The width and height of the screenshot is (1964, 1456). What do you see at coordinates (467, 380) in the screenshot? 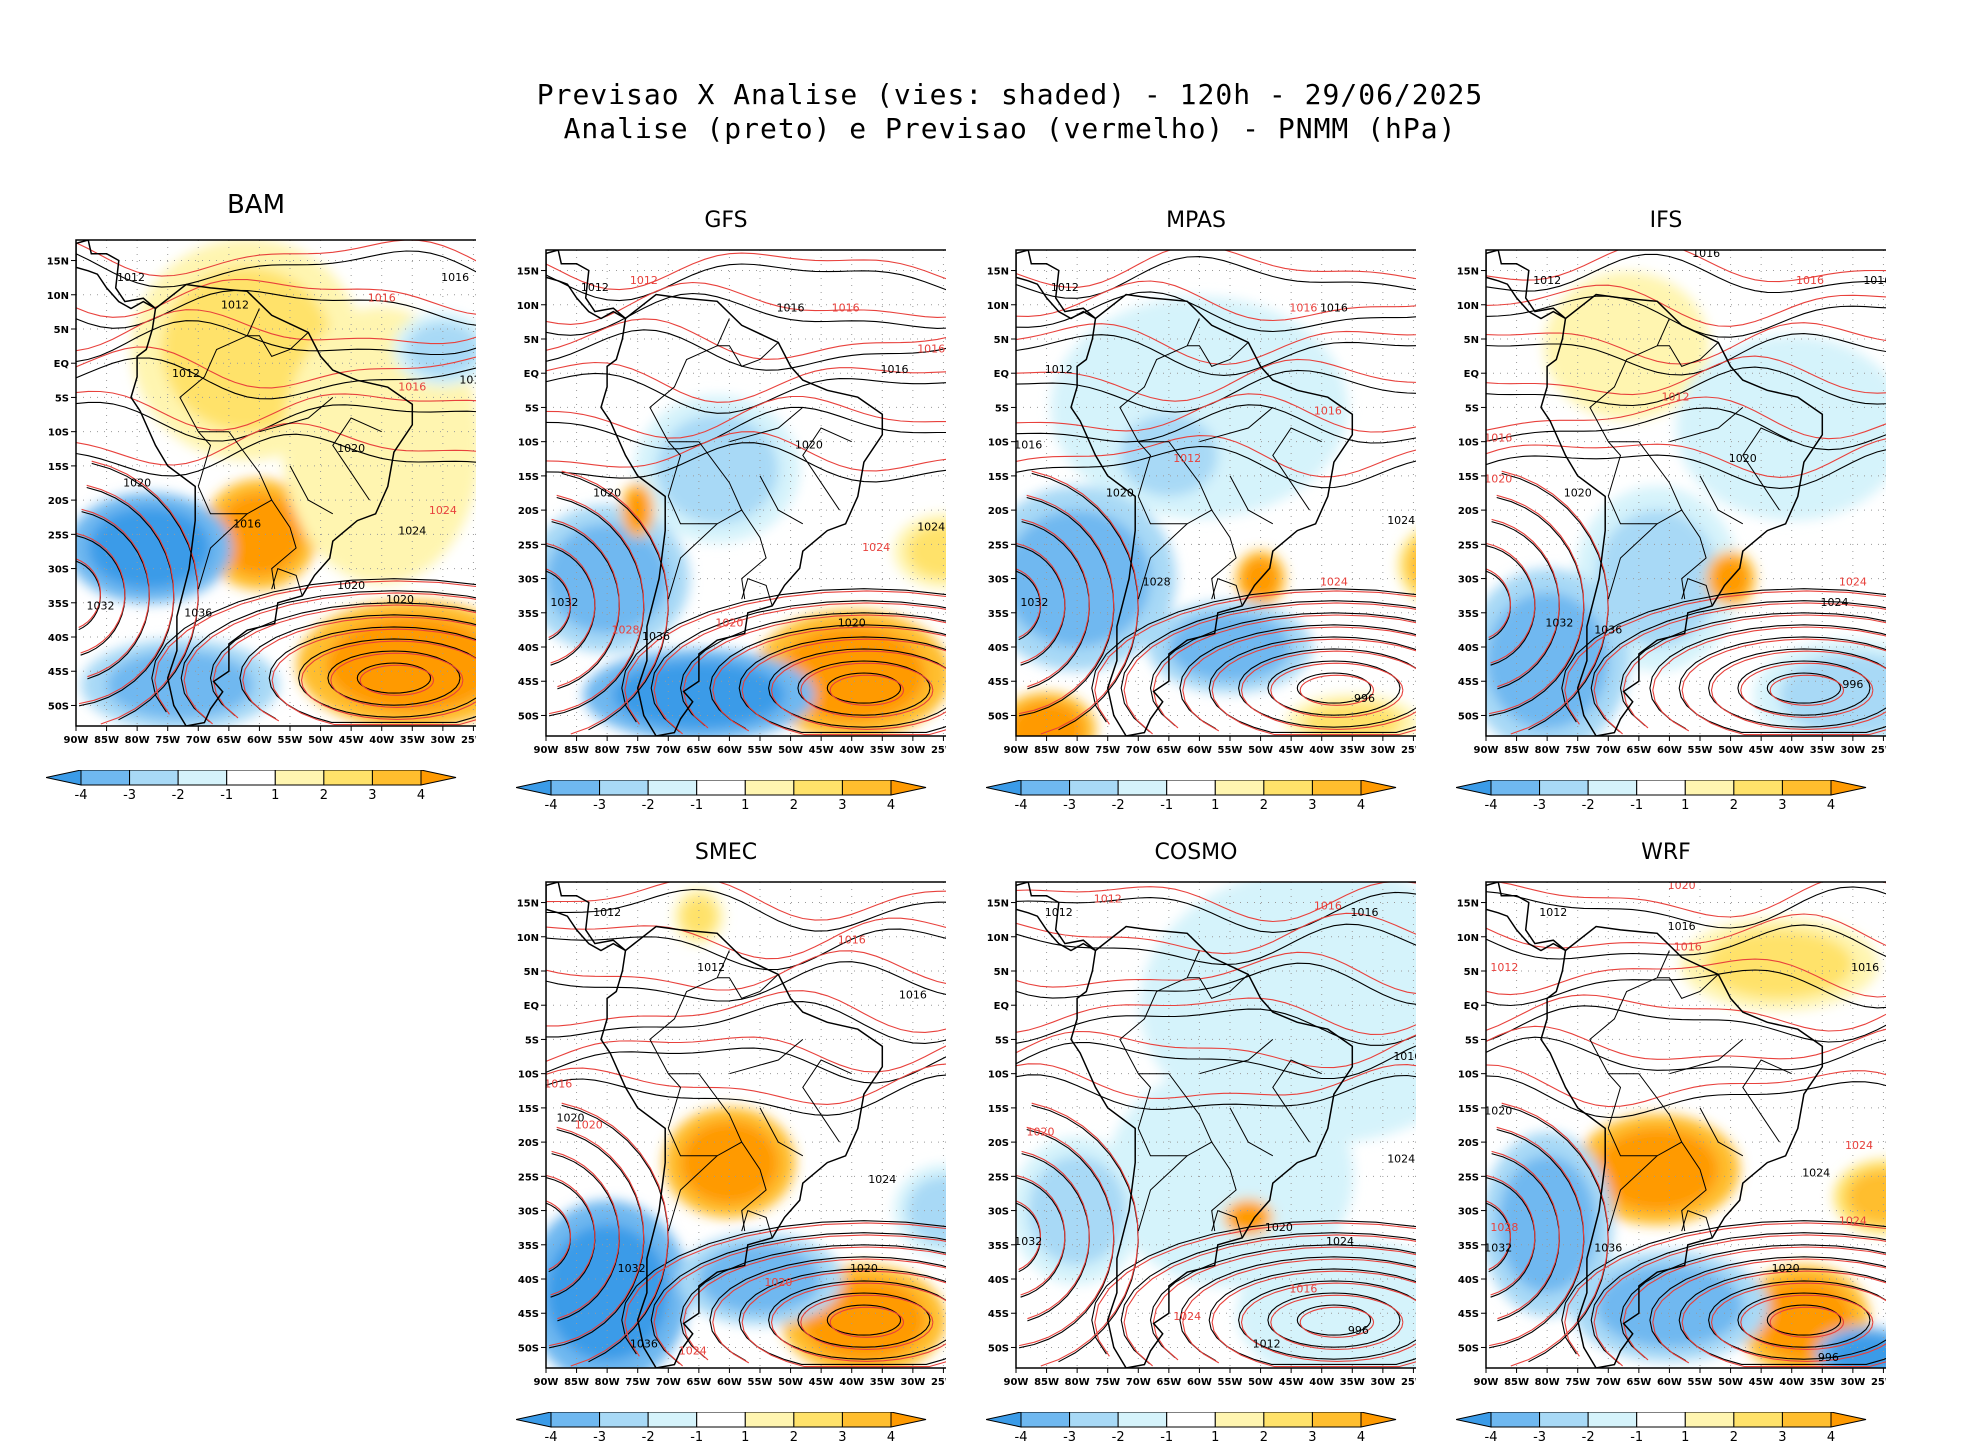
I see `analysis-contour-label: 1016` at bounding box center [467, 380].